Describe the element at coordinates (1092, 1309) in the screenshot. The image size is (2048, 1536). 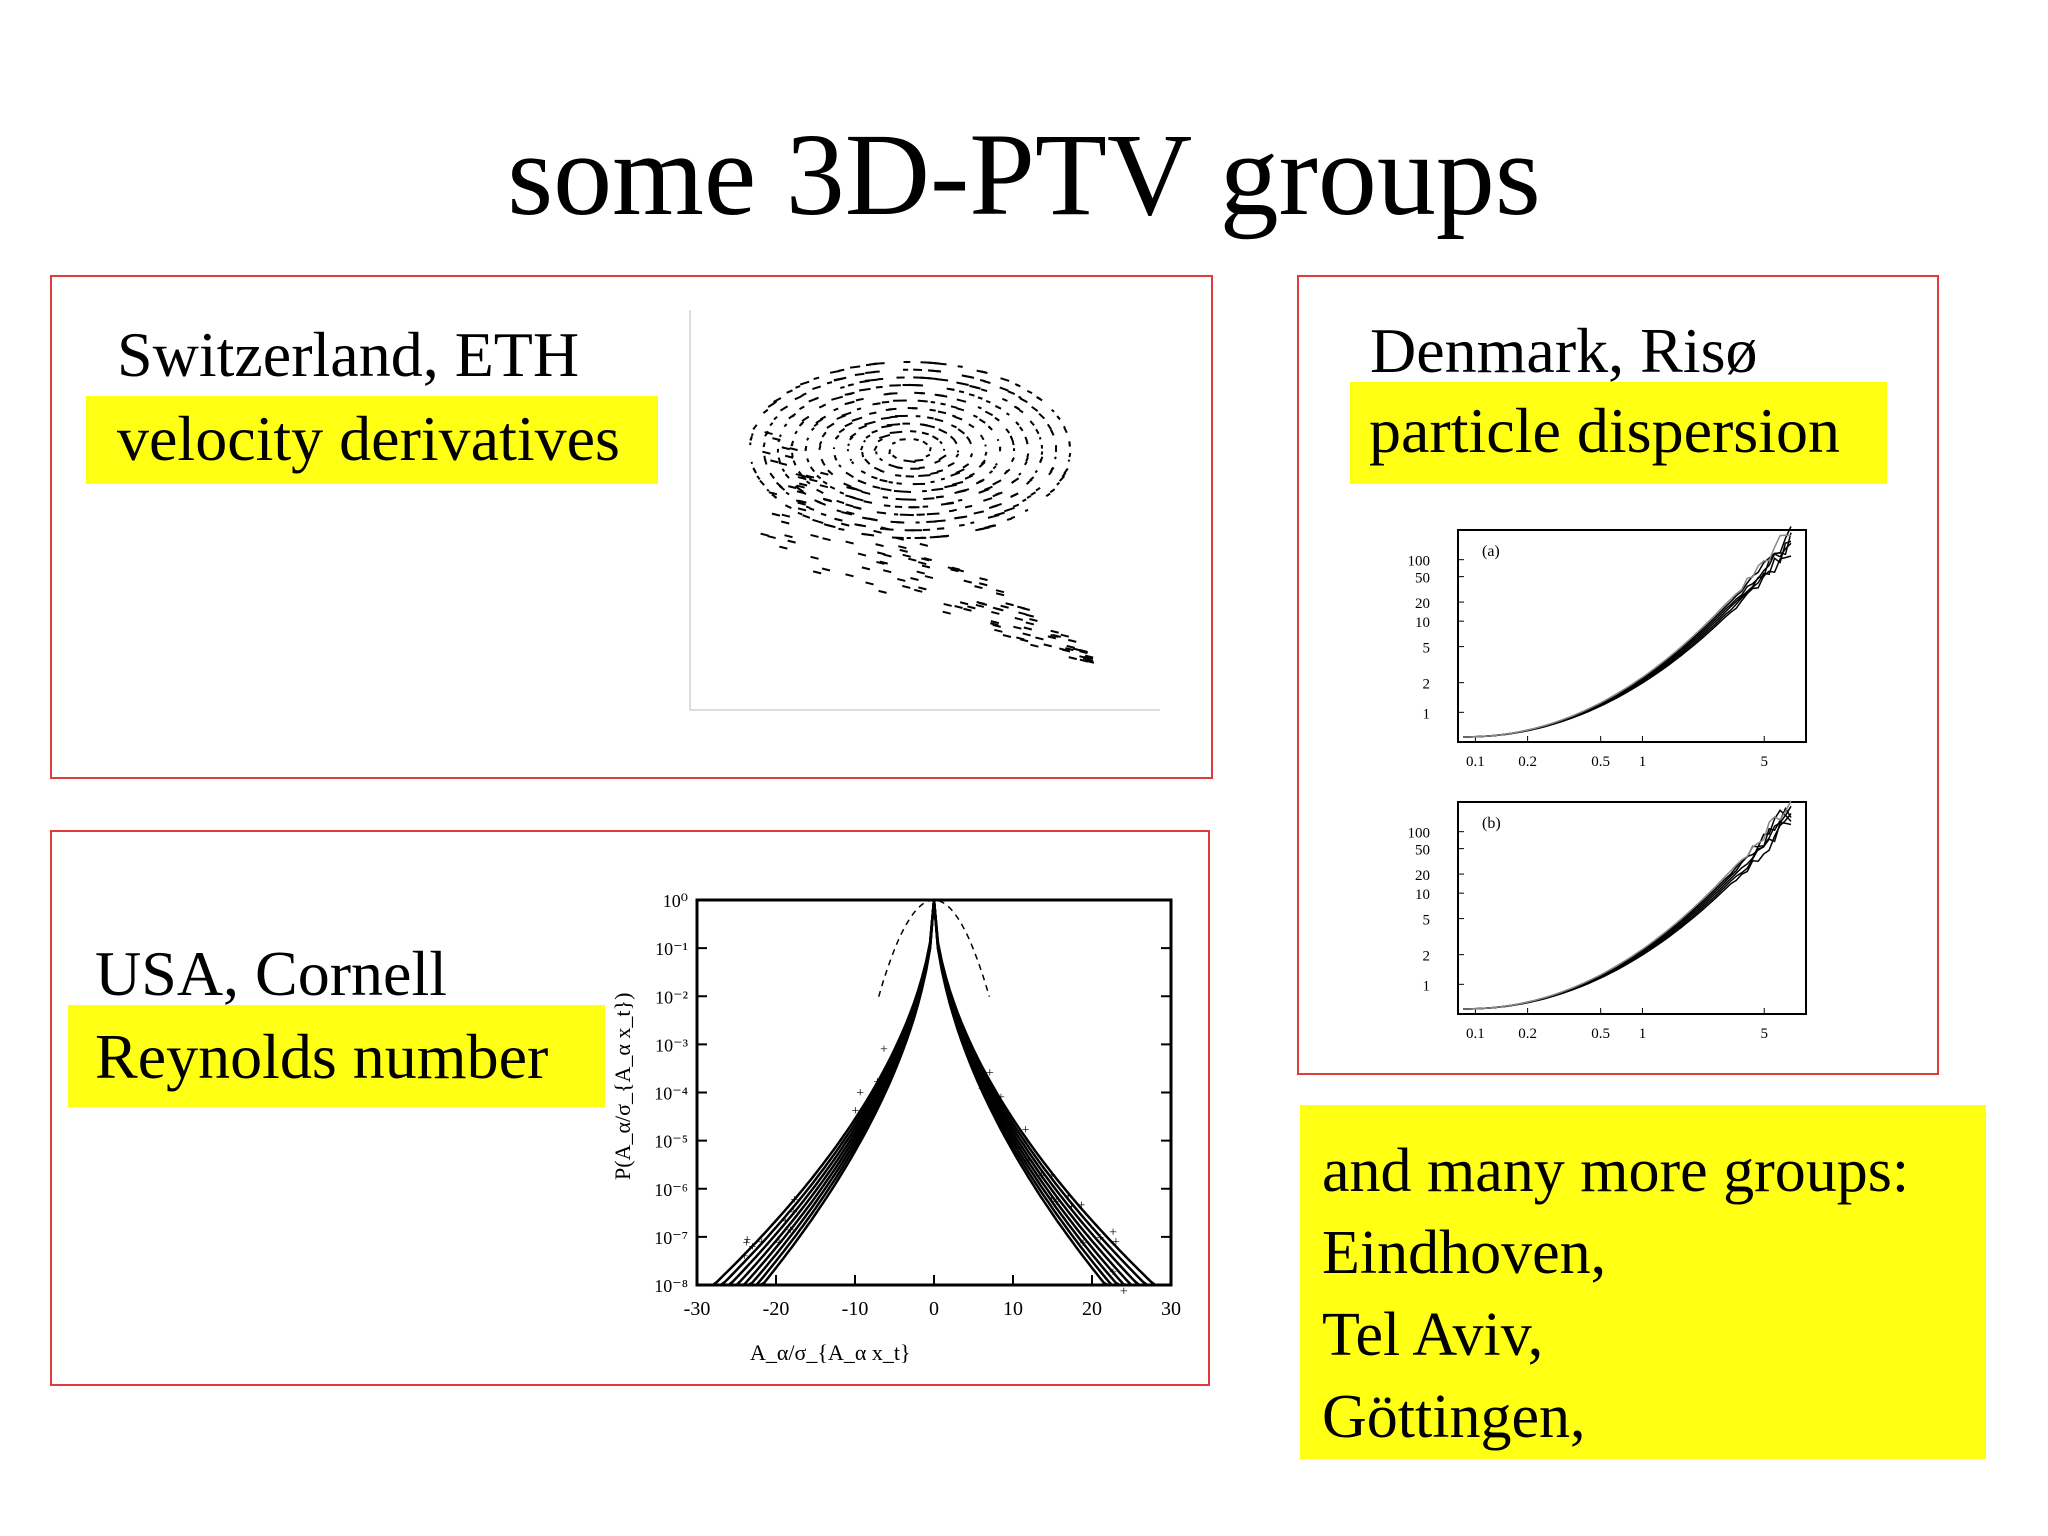
I see `x-tick-label: 20` at that location.